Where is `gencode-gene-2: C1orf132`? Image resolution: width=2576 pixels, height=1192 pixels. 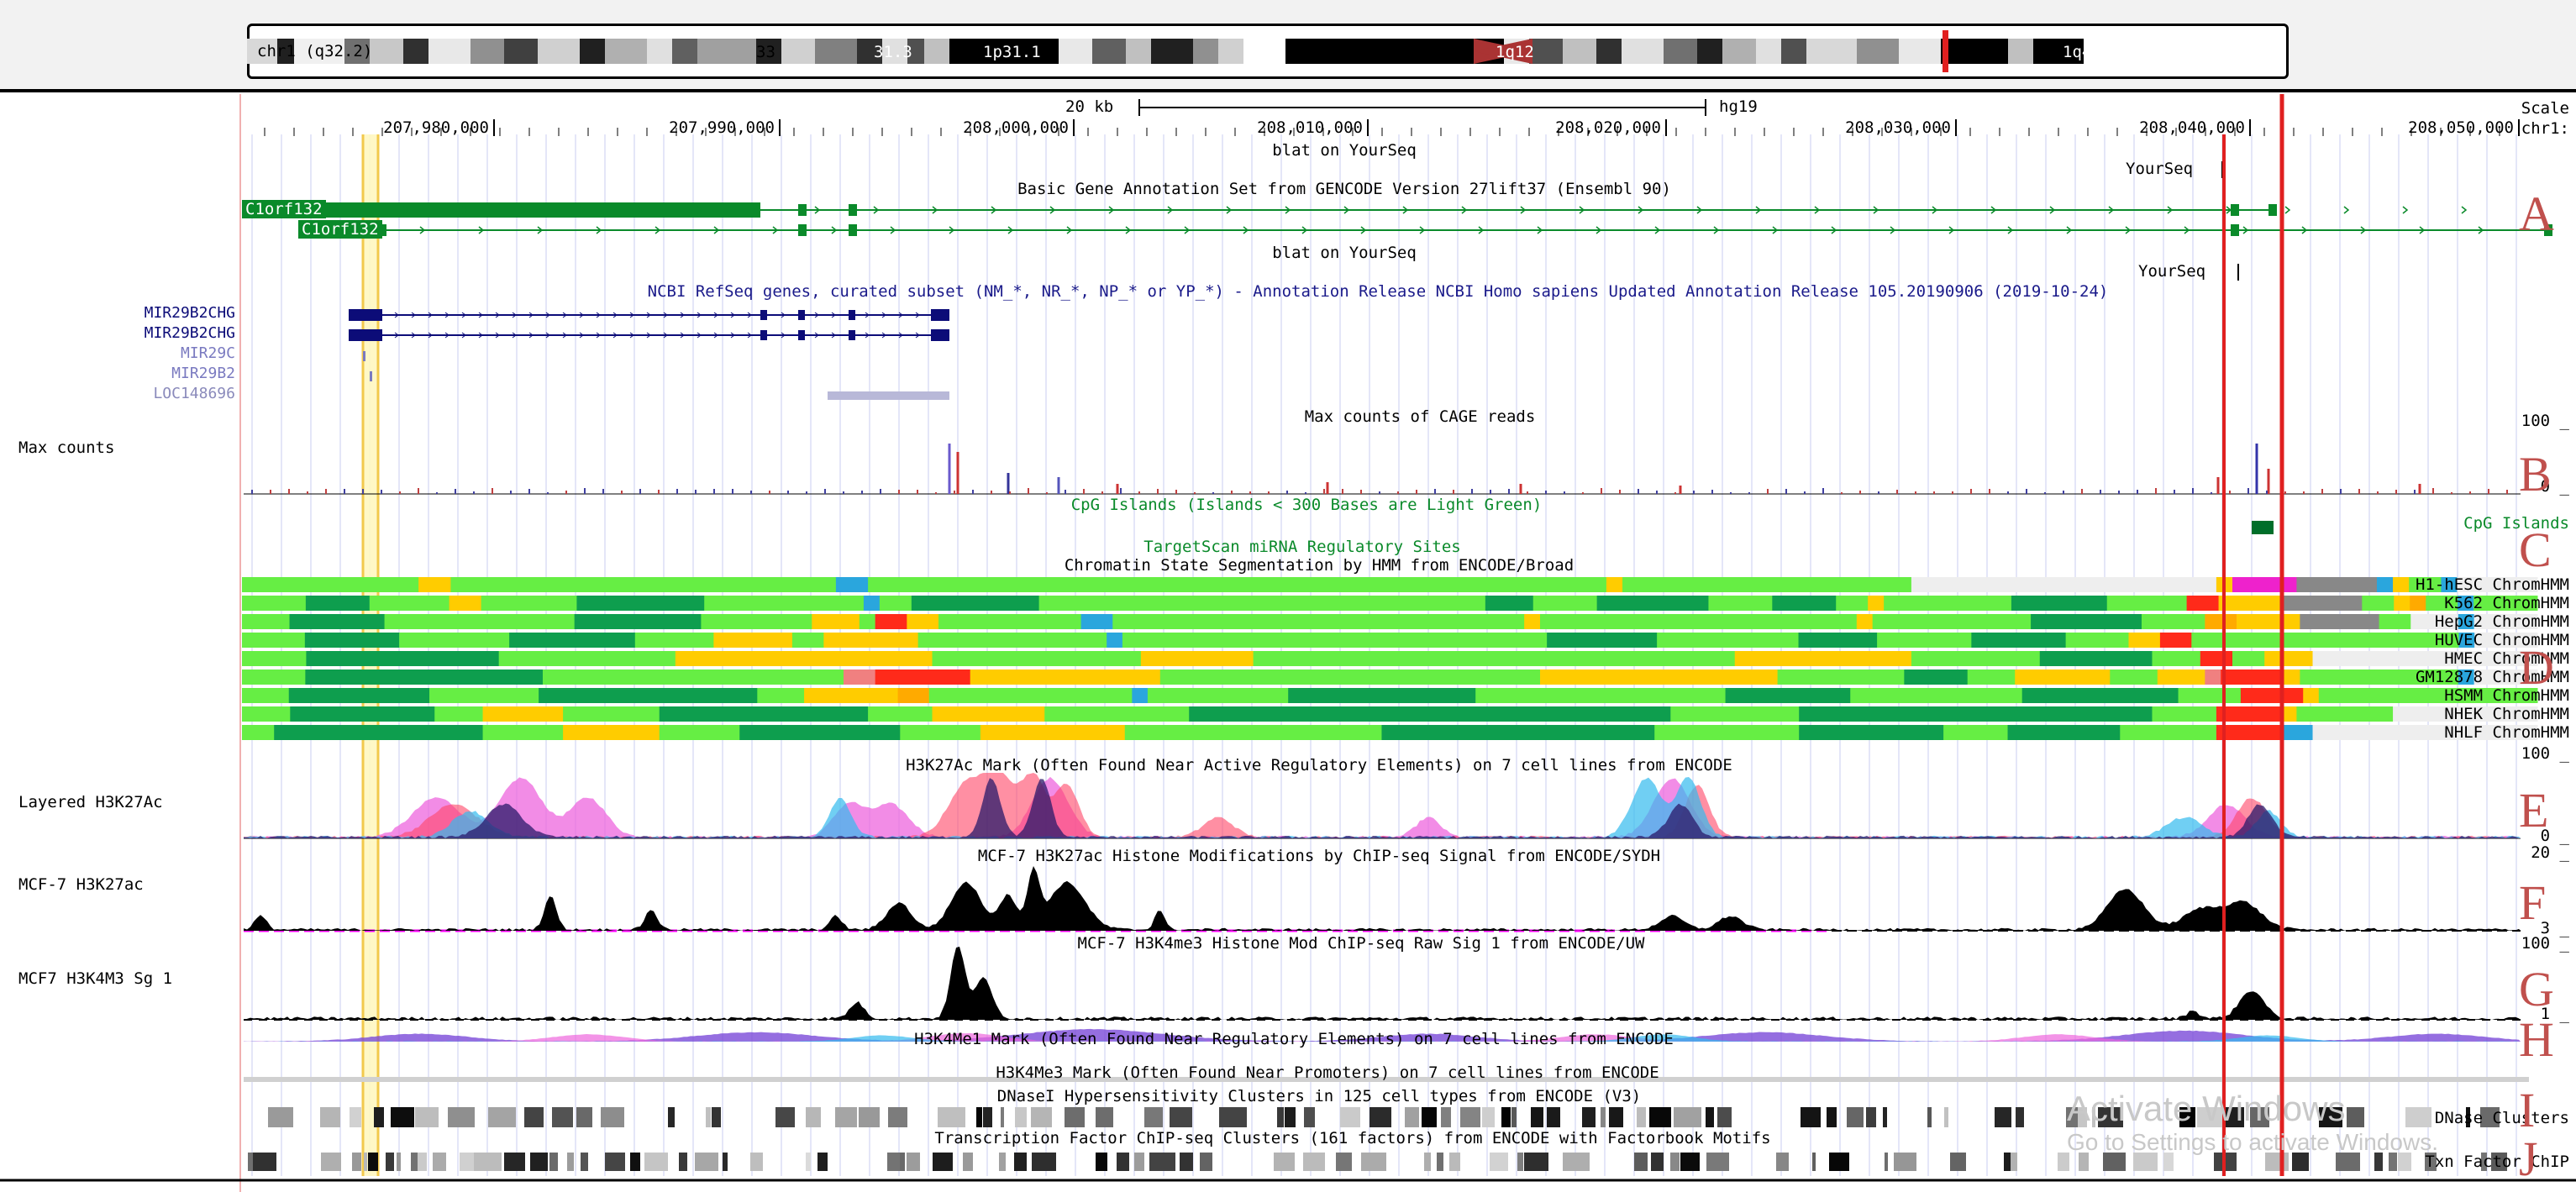 gencode-gene-2: C1orf132 is located at coordinates (340, 230).